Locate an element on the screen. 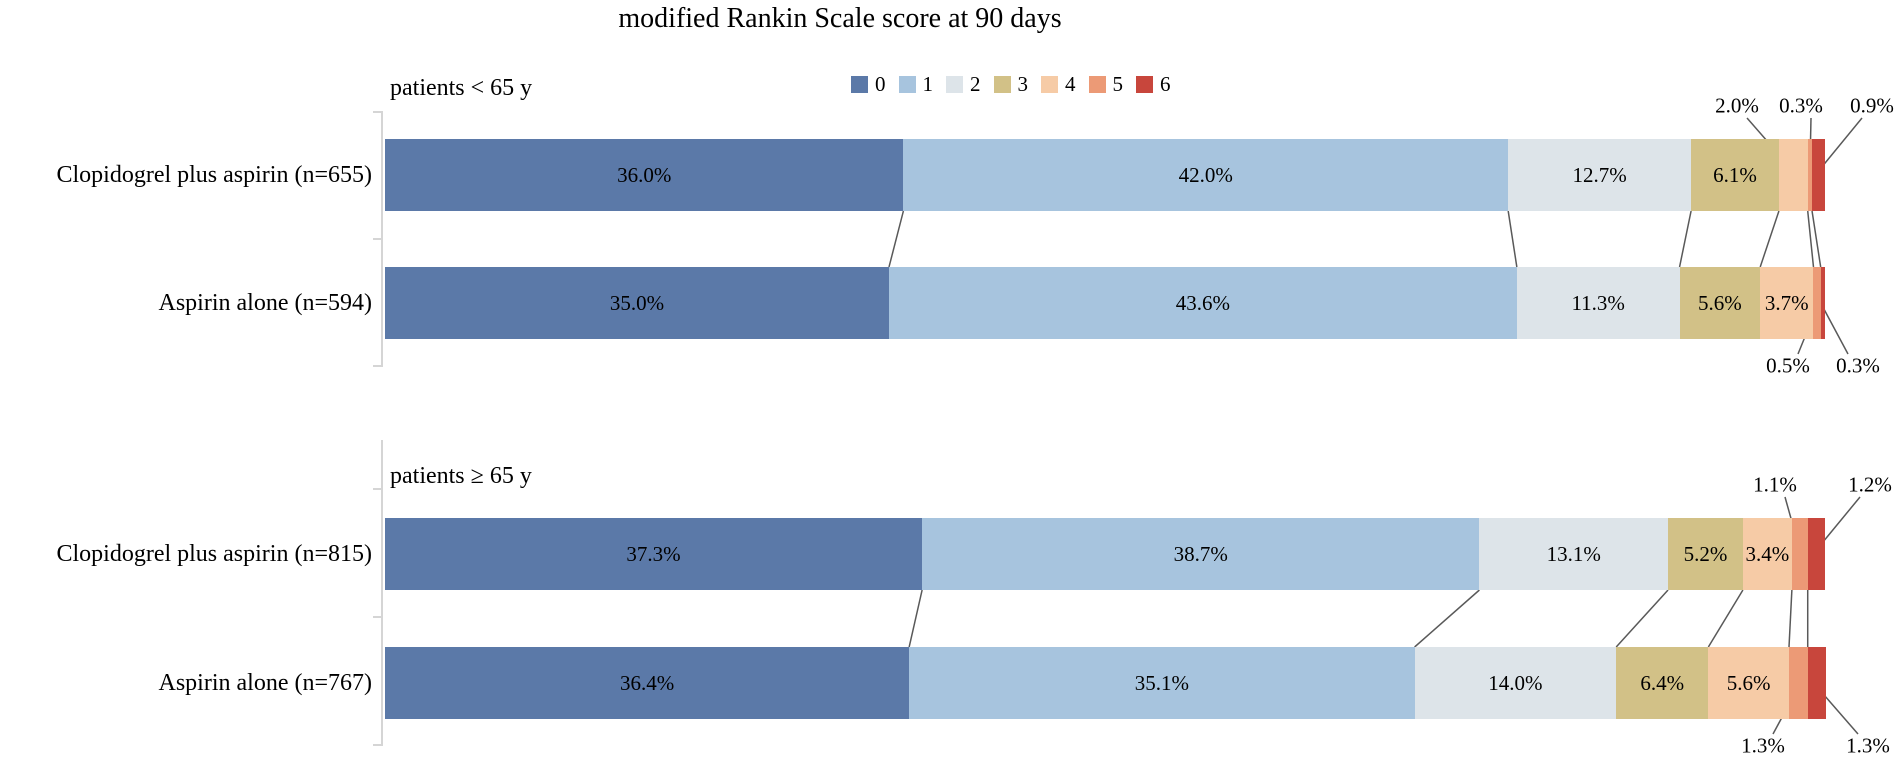 The width and height of the screenshot is (1902, 765). bar-segment-mrs-2: 11.3% is located at coordinates (1598, 303).